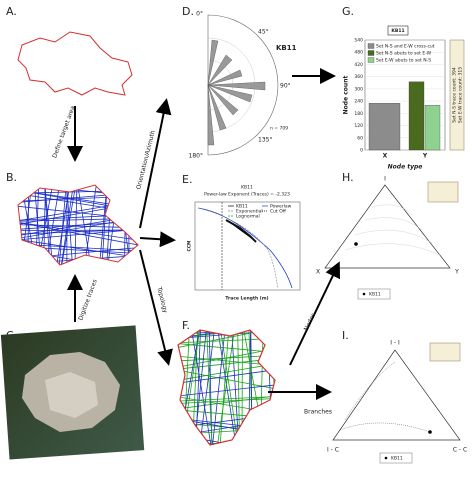  Describe the element at coordinates (348, 11) in the screenshot. I see `panel-label: G.` at that location.